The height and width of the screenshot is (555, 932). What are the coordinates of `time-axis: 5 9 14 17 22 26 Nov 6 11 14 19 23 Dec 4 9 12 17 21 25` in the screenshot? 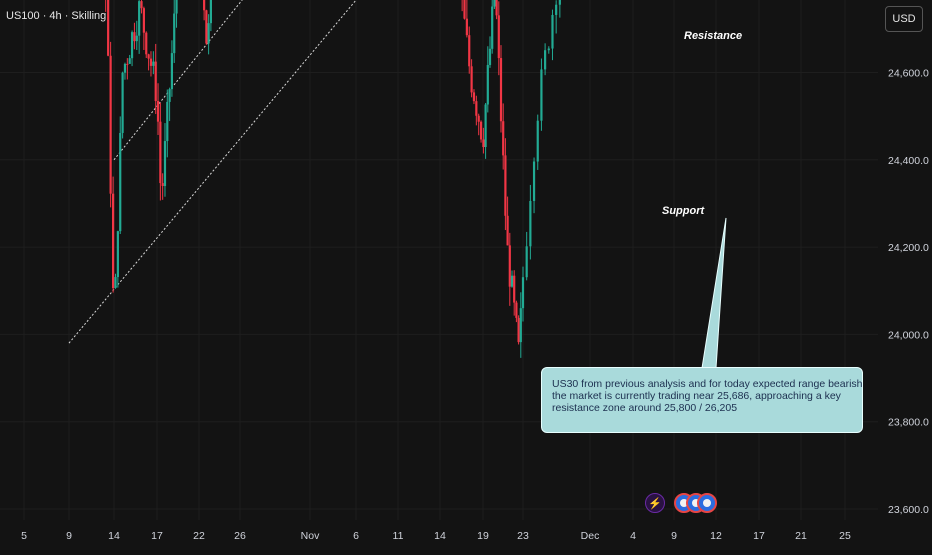 It's located at (436, 536).